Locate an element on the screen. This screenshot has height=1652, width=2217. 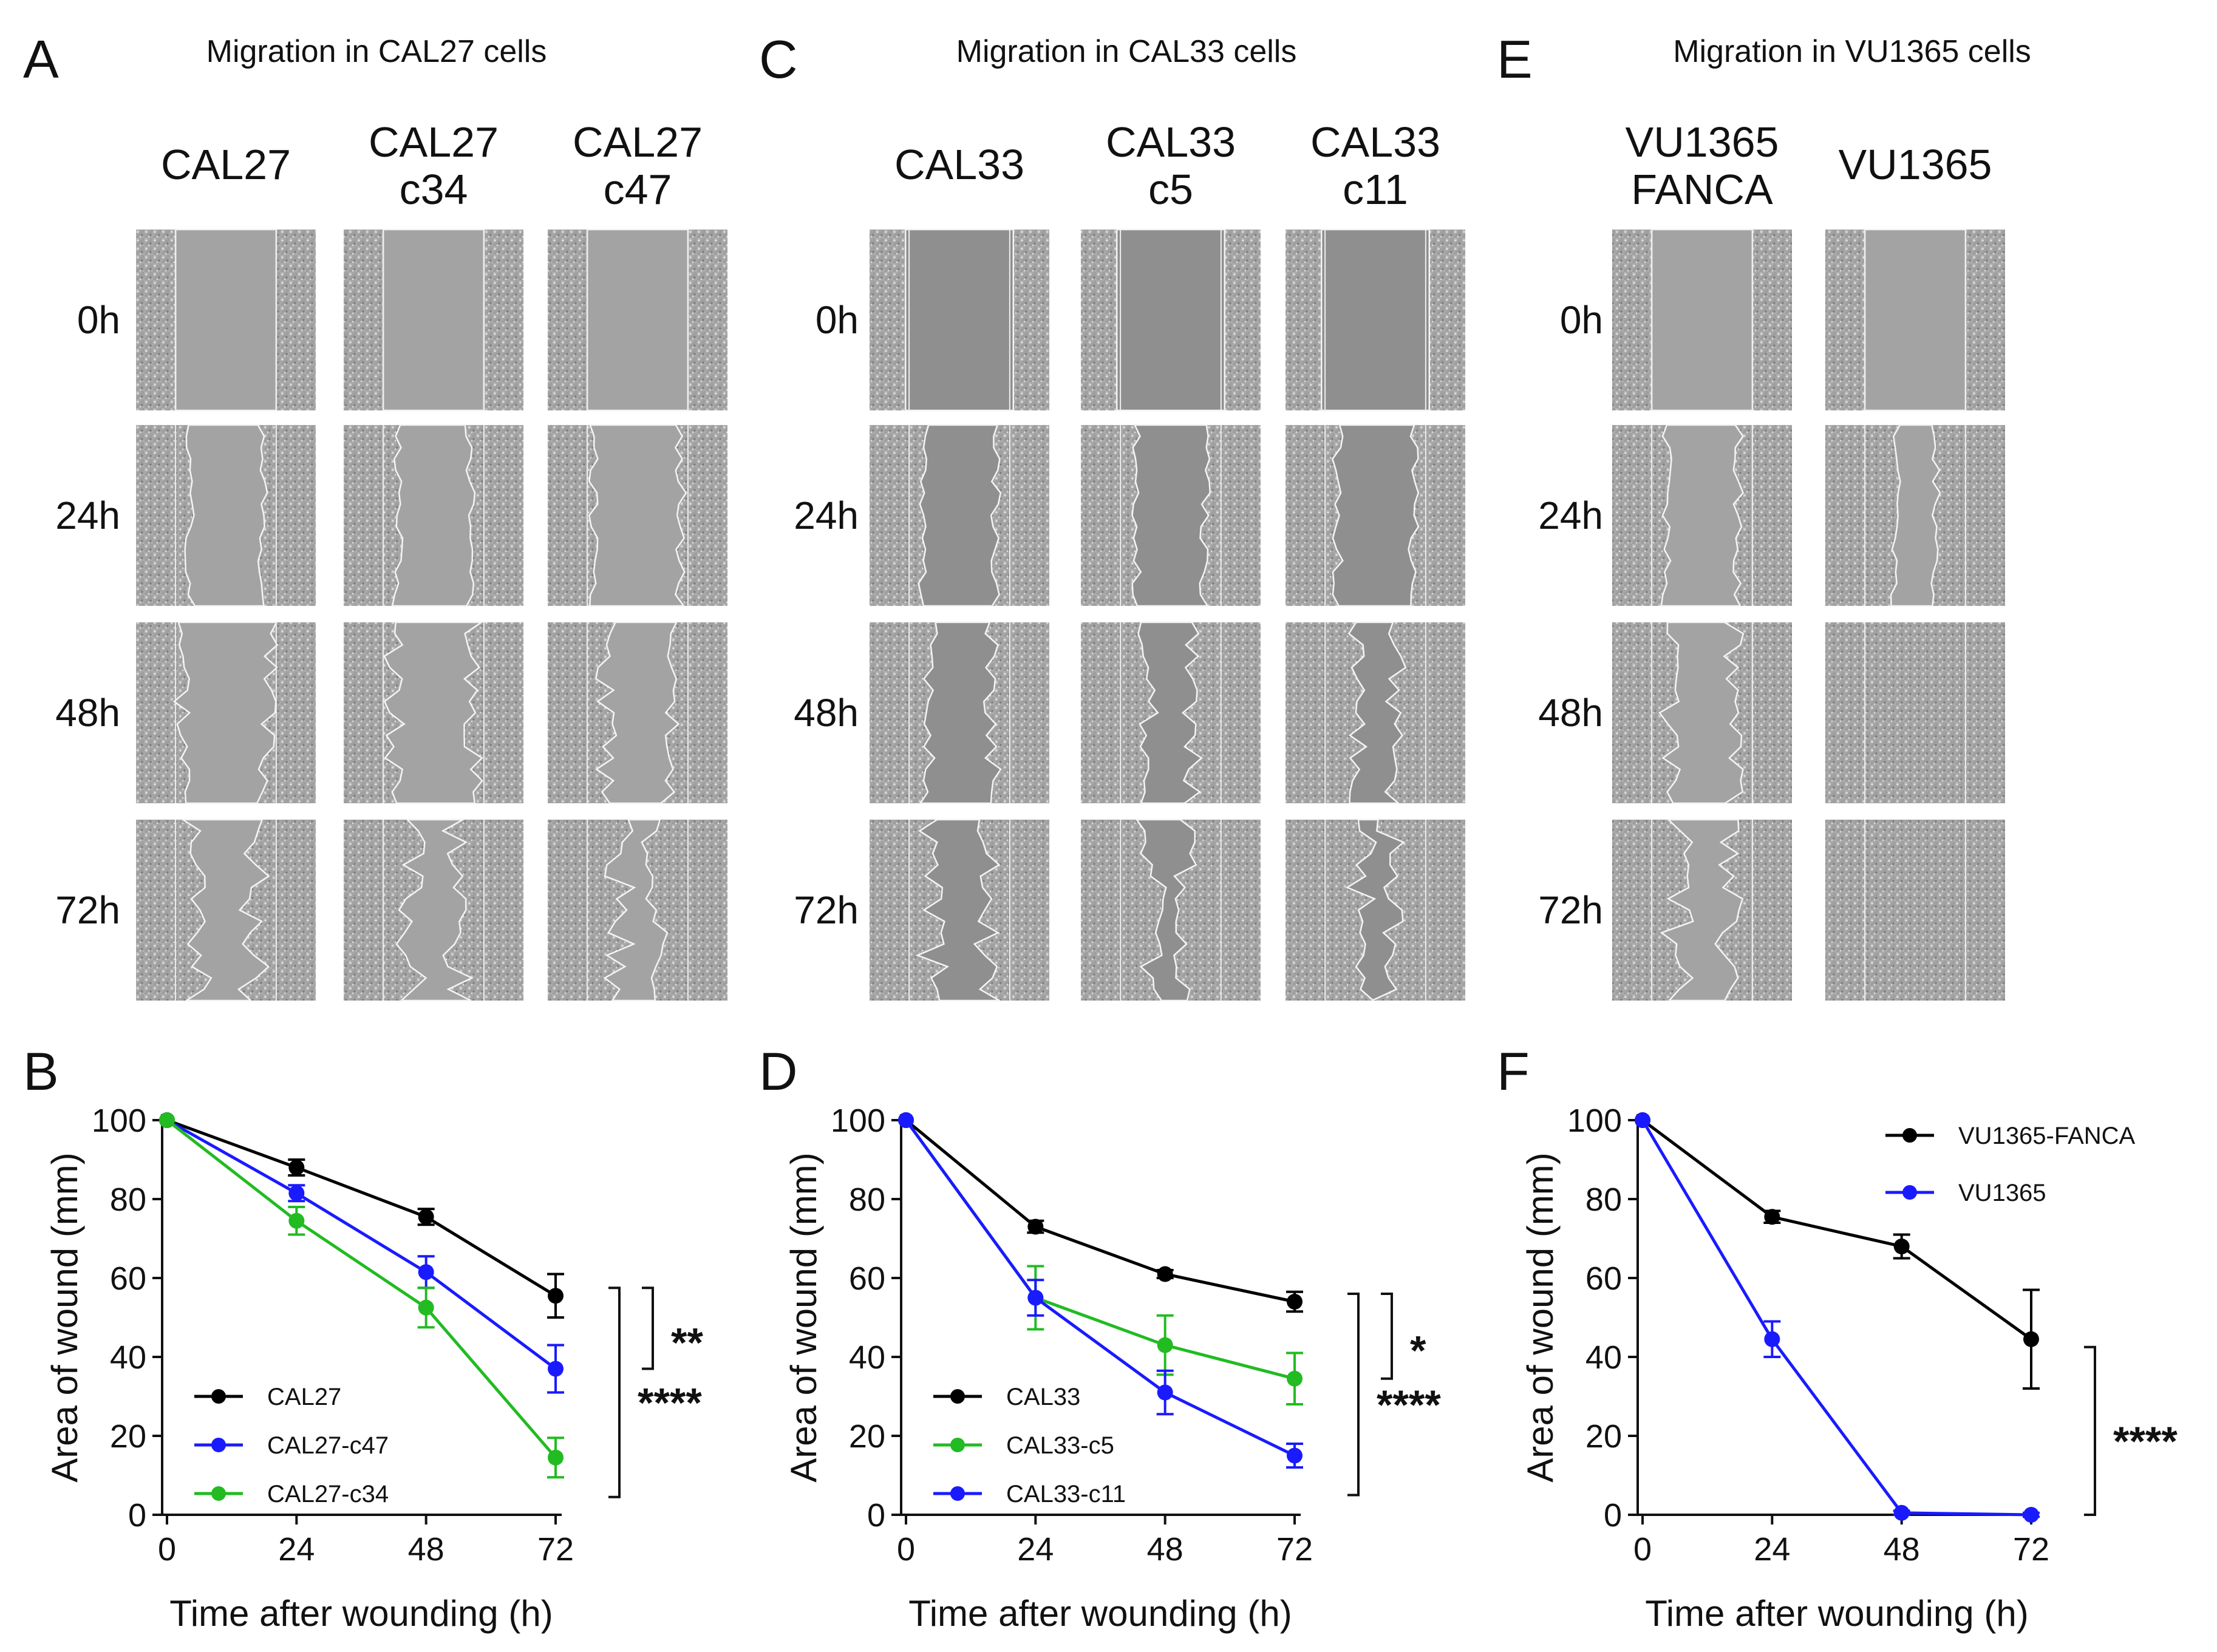
legend-label: CAL33-c5 is located at coordinates (1060, 1445).